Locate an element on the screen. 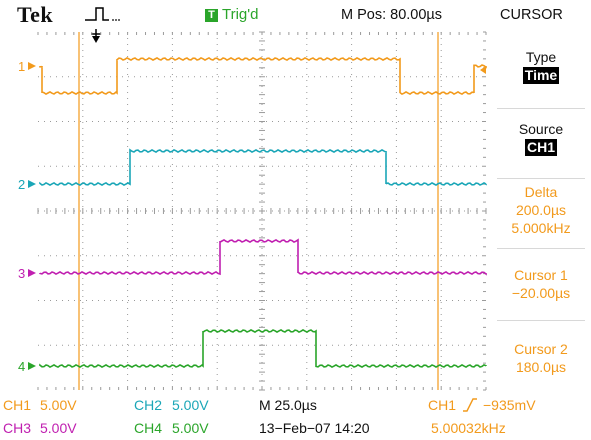 This screenshot has height=440, width=591. channel-3-marker-label: 3 is located at coordinates (21, 273).